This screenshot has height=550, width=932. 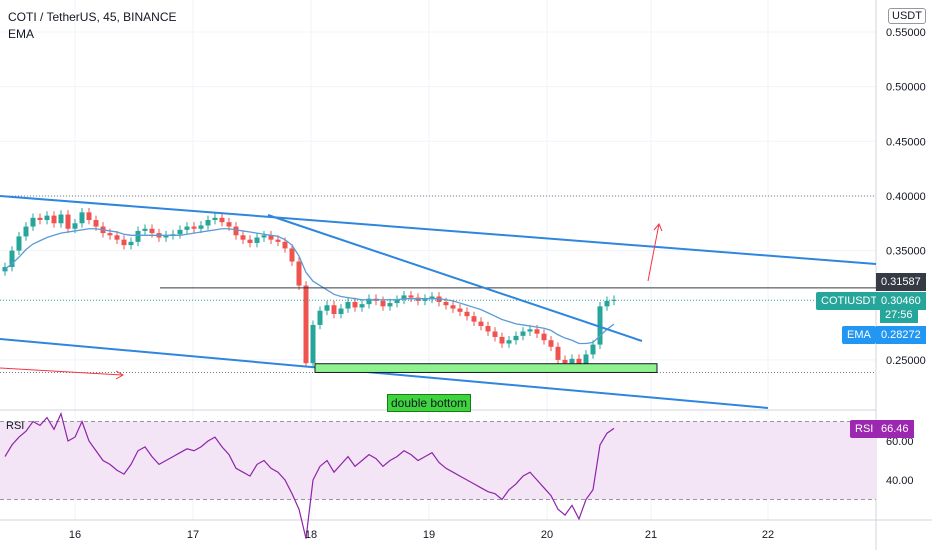 What do you see at coordinates (849, 301) in the screenshot?
I see `symbol-price-tag: COTIUSDT` at bounding box center [849, 301].